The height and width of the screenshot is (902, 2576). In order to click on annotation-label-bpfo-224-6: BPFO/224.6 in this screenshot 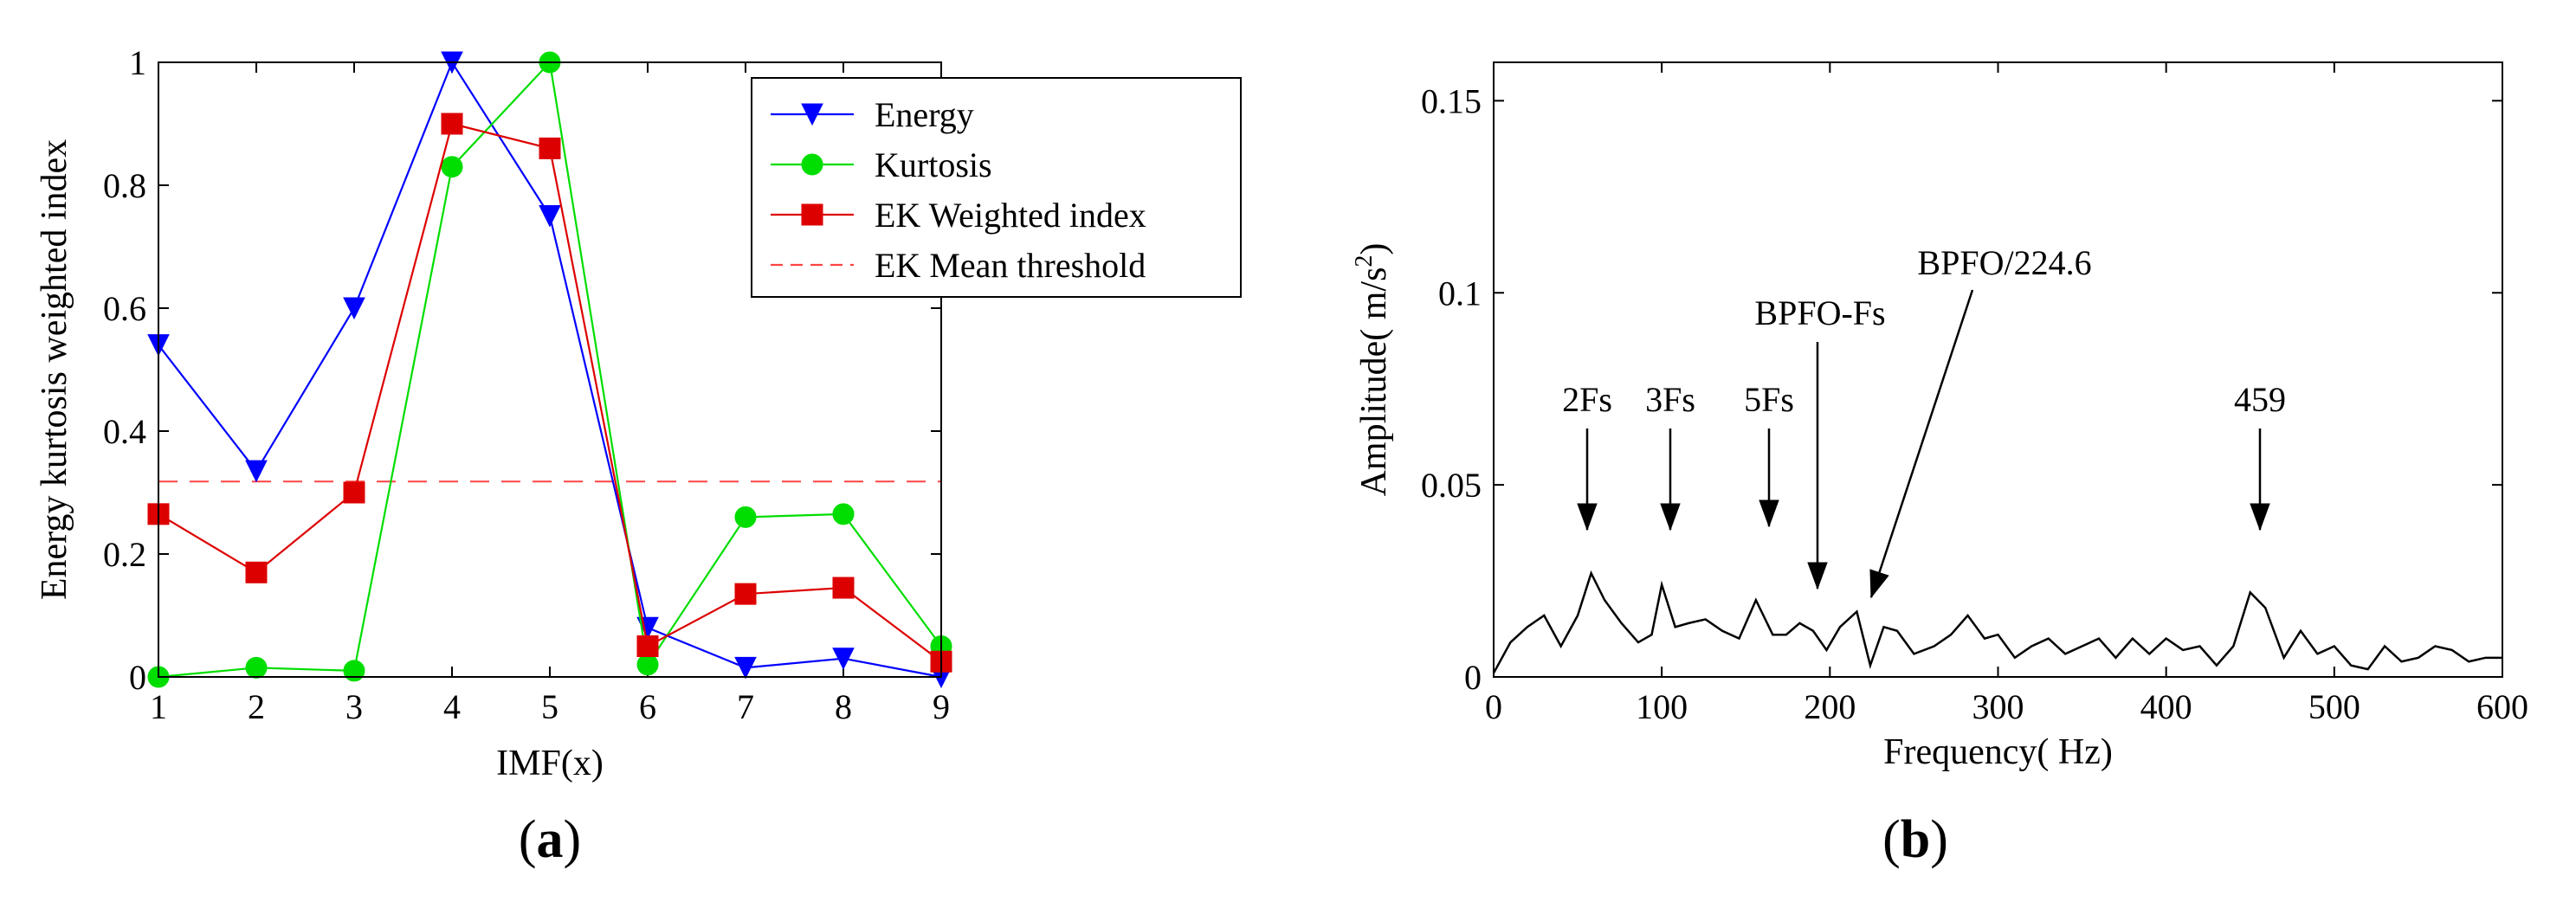, I will do `click(2004, 262)`.